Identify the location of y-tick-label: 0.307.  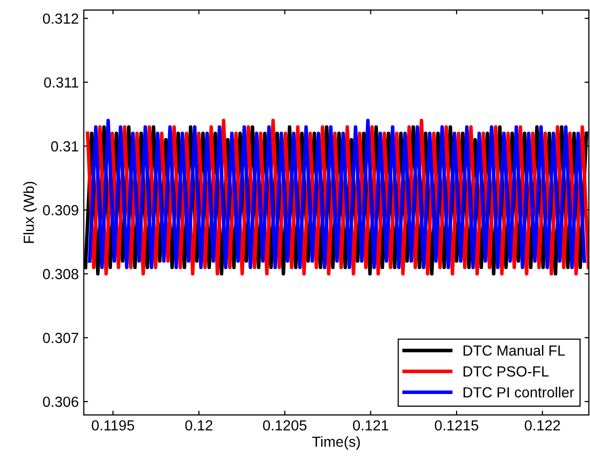
(60, 338).